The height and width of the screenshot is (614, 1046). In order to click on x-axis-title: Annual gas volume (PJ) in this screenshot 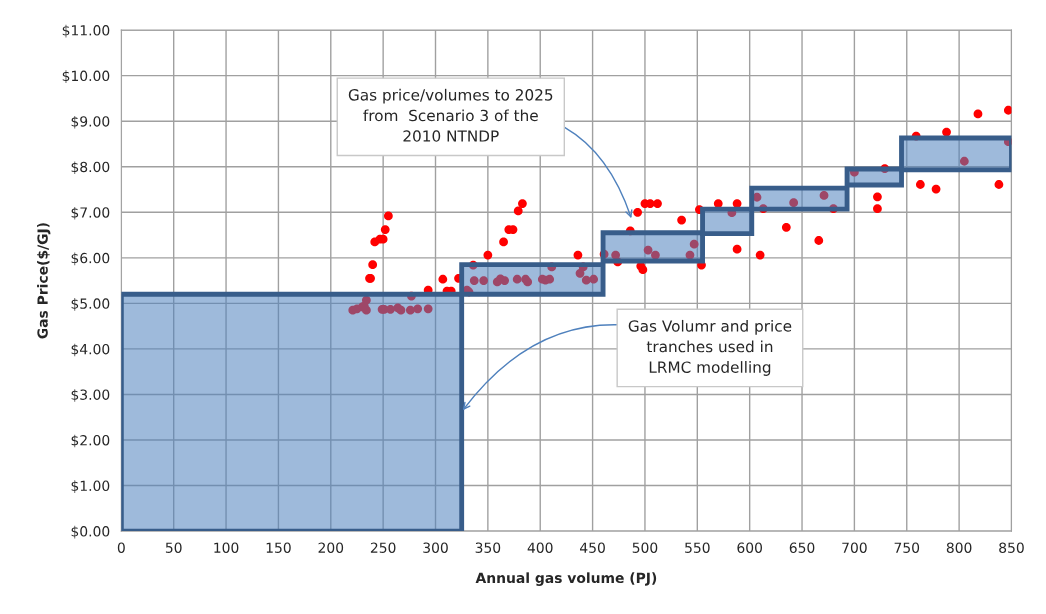, I will do `click(566, 579)`.